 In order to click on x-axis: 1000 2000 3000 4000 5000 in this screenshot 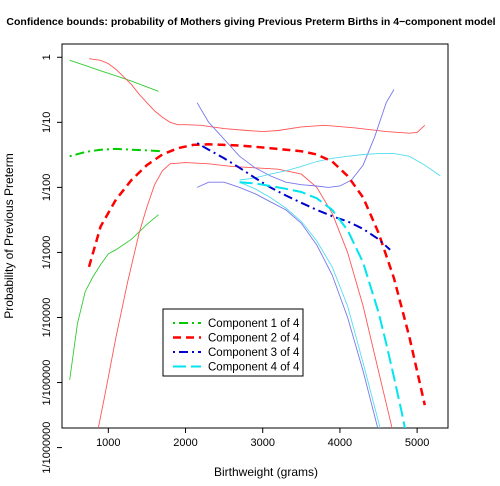, I will do `click(262, 438)`.